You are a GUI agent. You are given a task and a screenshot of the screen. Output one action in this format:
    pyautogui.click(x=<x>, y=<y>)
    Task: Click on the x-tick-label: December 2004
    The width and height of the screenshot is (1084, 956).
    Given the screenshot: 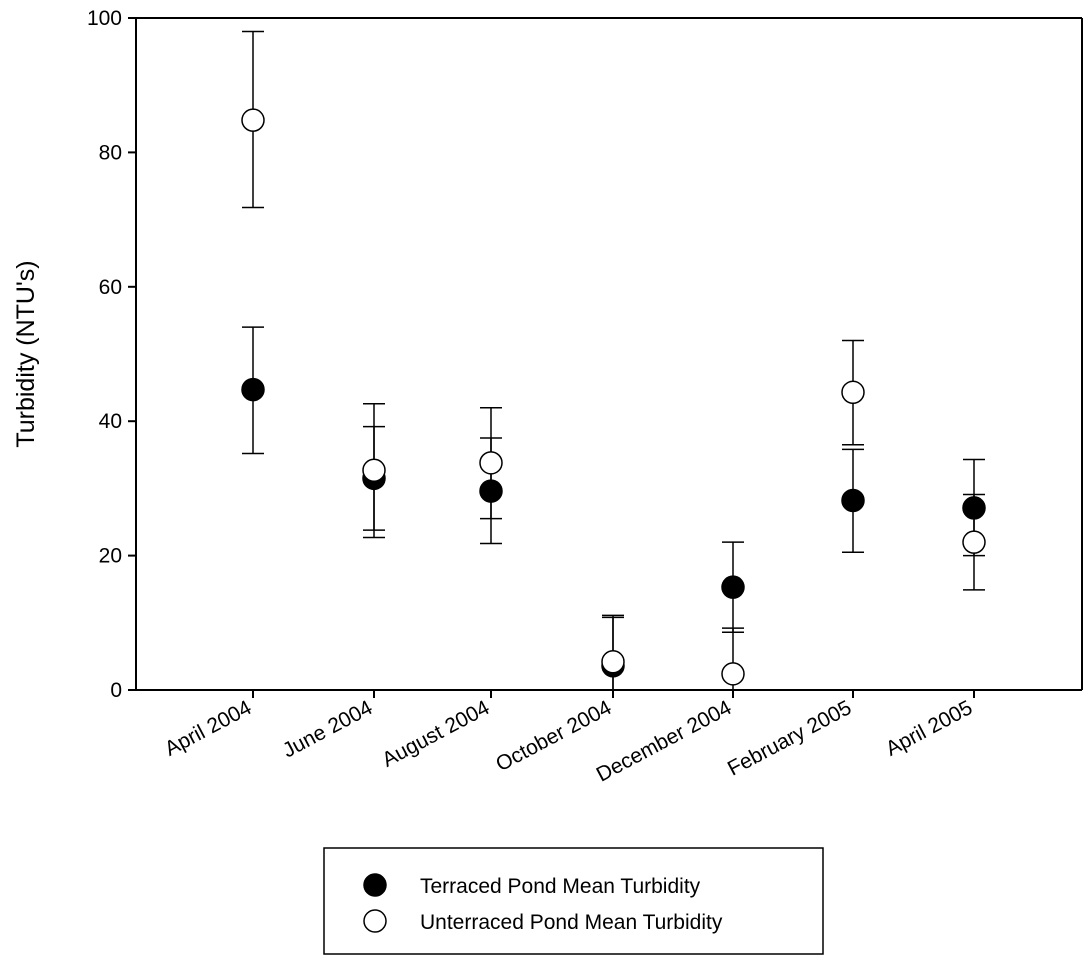 What is the action you would take?
    pyautogui.click(x=664, y=741)
    